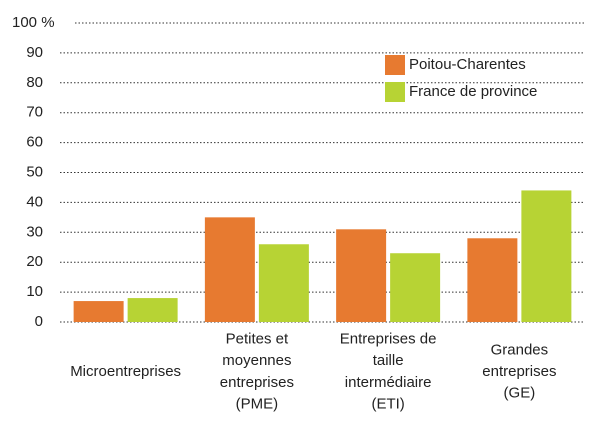  Describe the element at coordinates (34, 171) in the screenshot. I see `y-tick-label: 50` at that location.